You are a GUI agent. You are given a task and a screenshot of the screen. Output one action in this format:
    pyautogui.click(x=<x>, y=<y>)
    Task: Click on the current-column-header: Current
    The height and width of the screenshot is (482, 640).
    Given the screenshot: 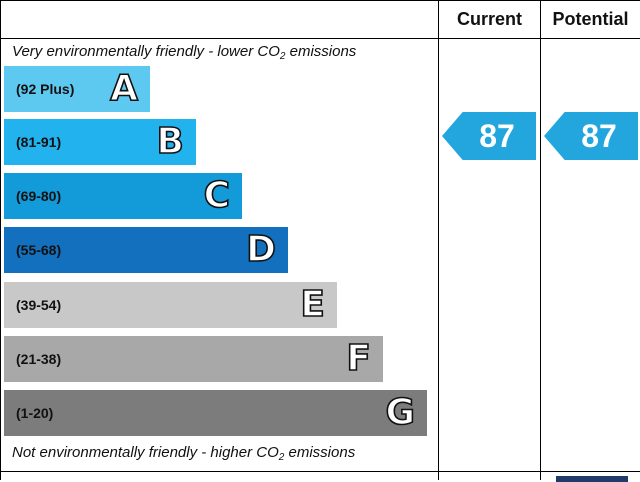 What is the action you would take?
    pyautogui.click(x=489, y=18)
    